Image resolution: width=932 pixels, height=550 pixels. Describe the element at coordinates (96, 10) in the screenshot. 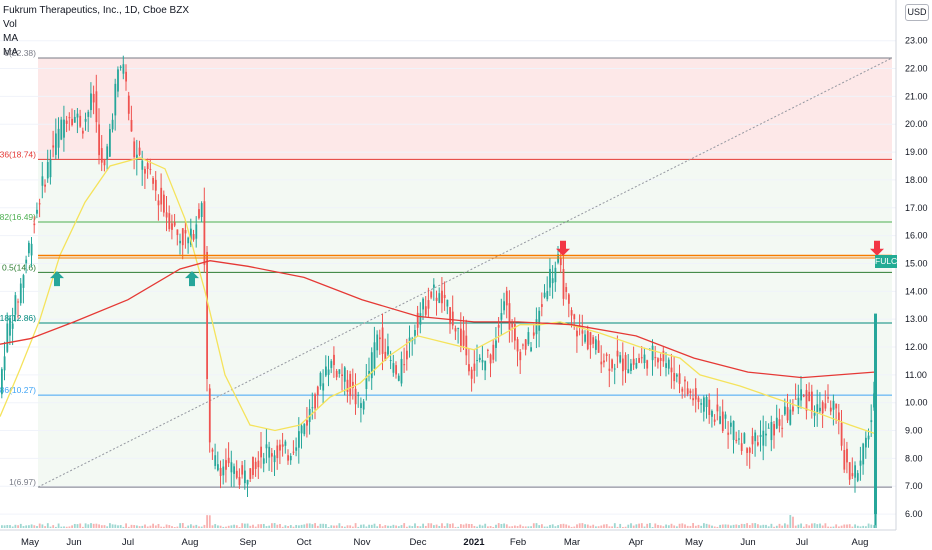

I see `legend-title: Fukrum Therapeutics, Inc., 1D, Cboe BZX` at that location.